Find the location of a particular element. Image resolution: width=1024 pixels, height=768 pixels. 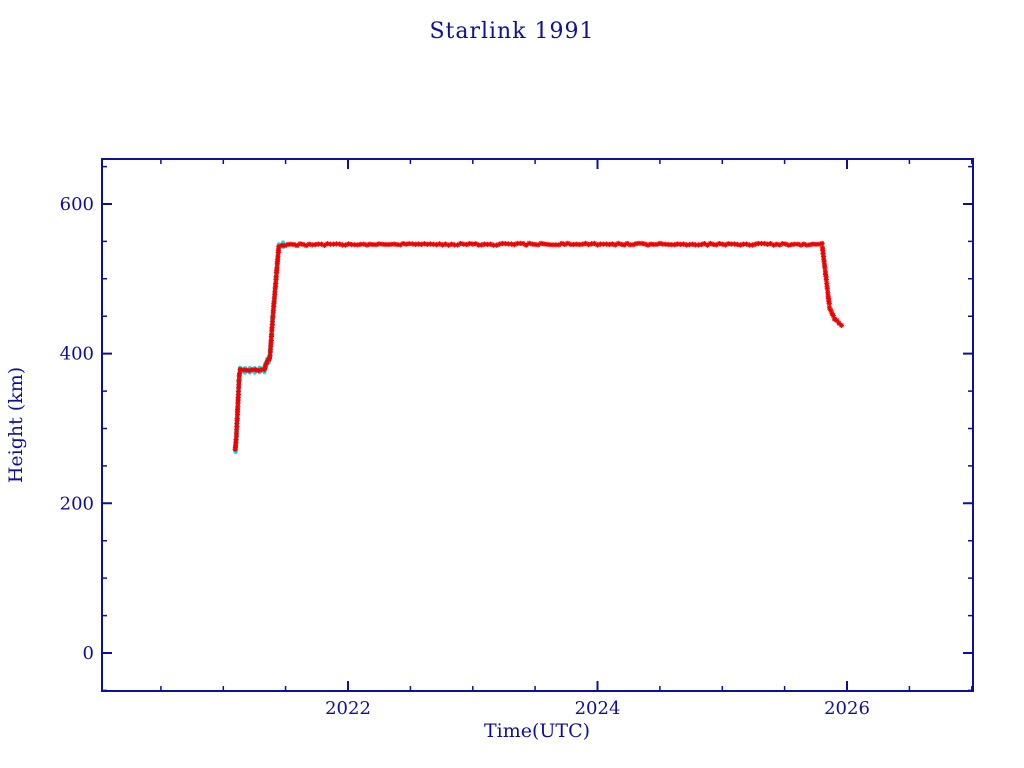

chart-title: Starlink 1991 is located at coordinates (511, 31).